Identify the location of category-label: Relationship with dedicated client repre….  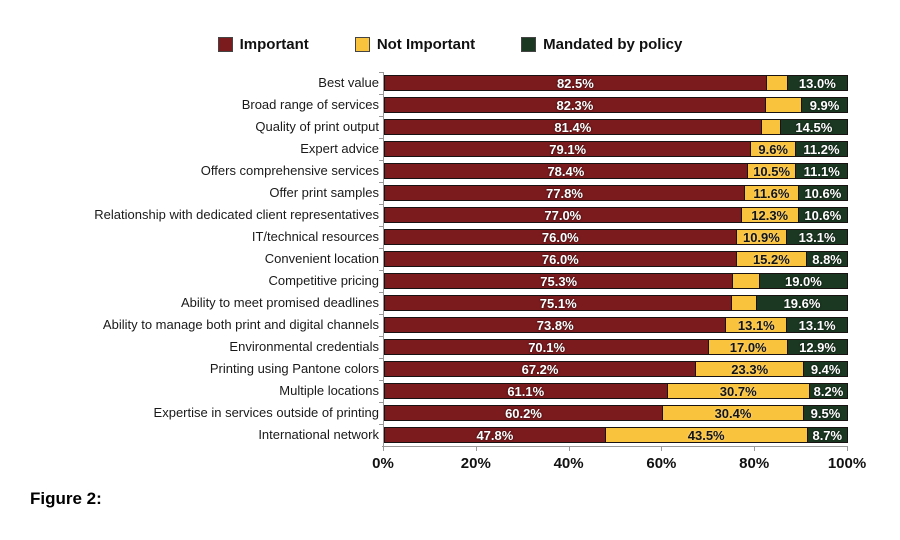
(236, 214).